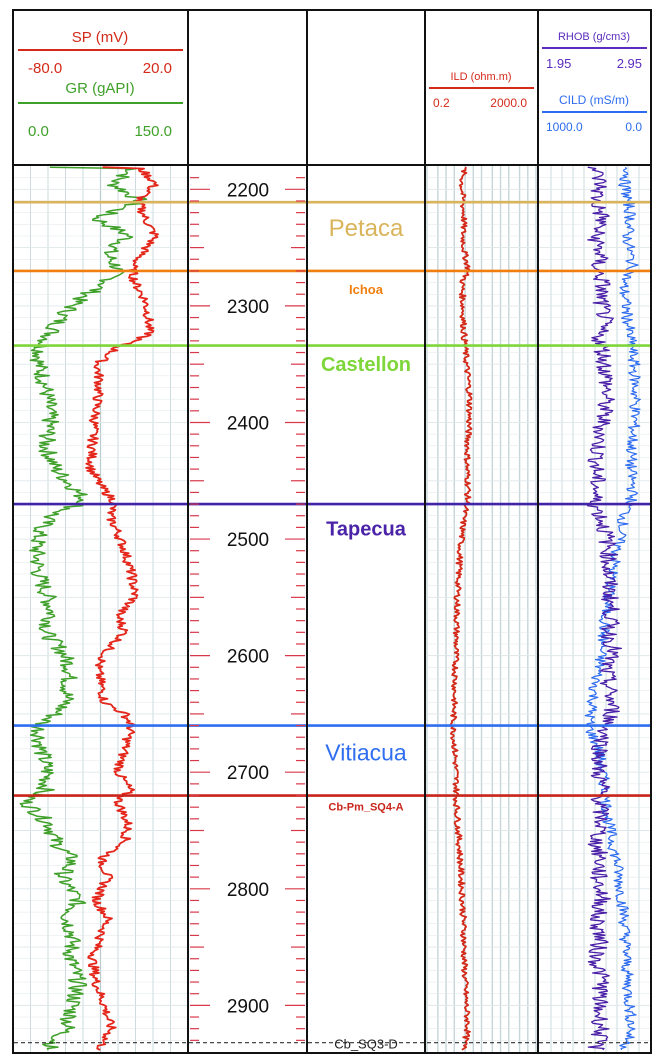 Image resolution: width=664 pixels, height=1062 pixels. Describe the element at coordinates (508, 103) in the screenshot. I see `ild-range-right: 2000.0` at that location.